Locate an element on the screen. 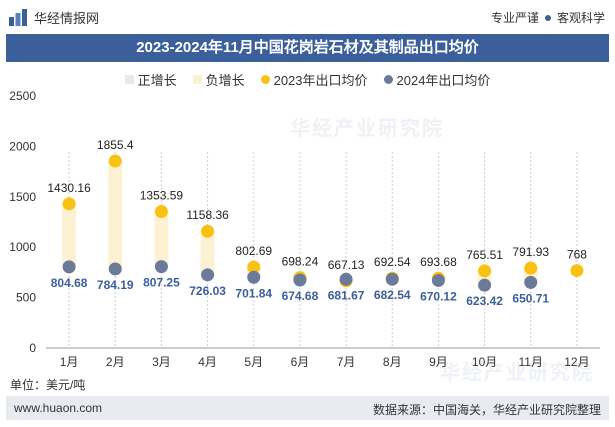  legend-item-2024: 2024年出口均价 is located at coordinates (437, 79).